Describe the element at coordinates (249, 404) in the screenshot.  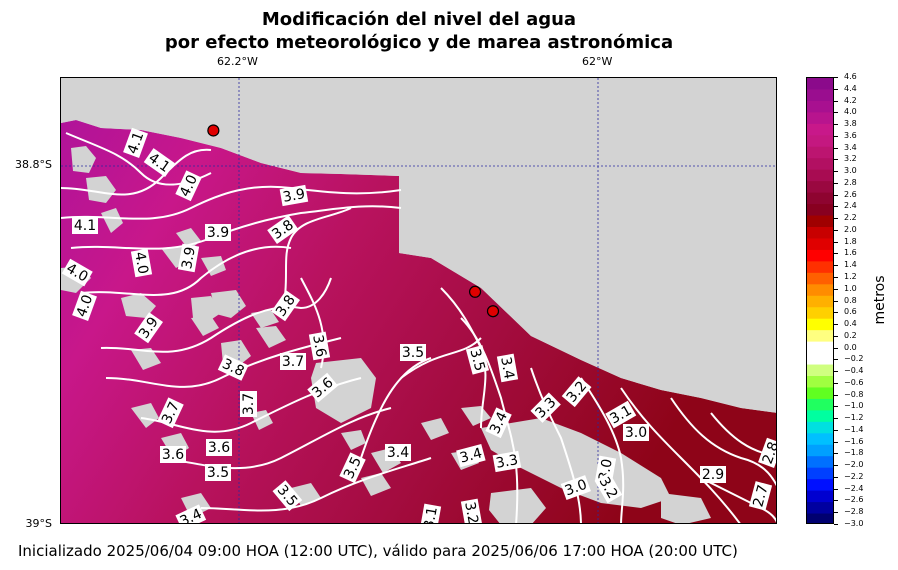
I see `contour-label-text: 3.7` at that location.